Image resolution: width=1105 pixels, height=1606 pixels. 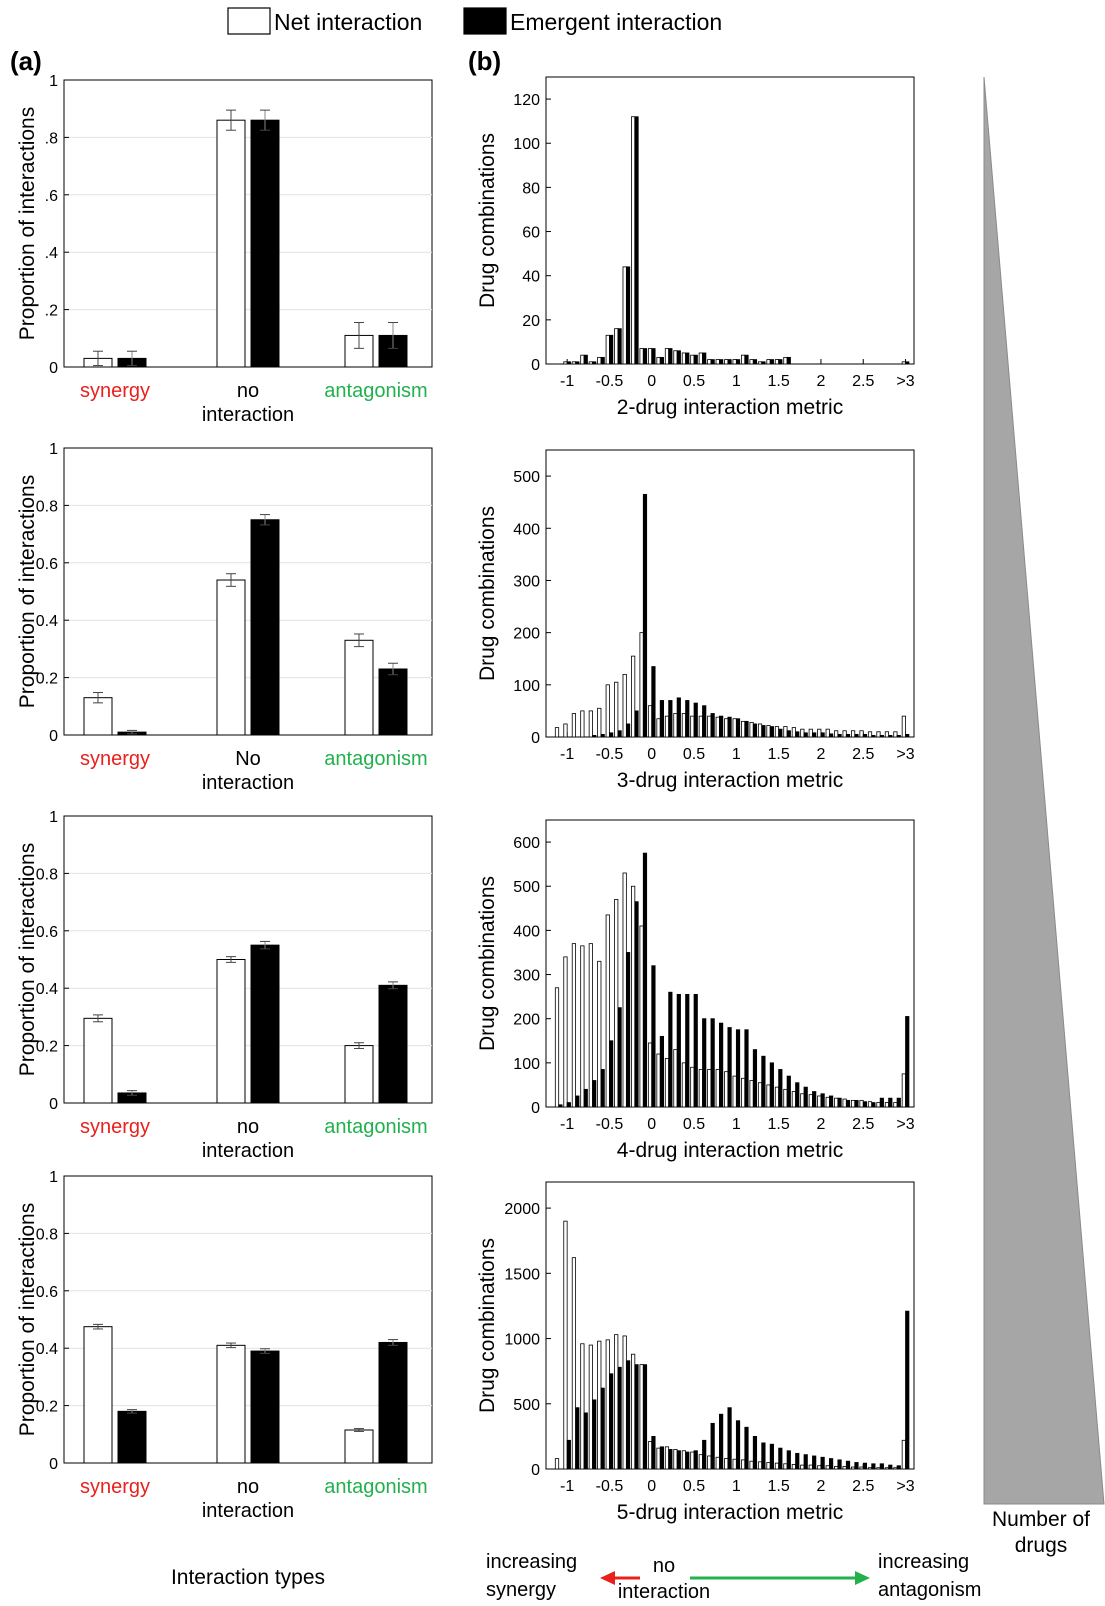 What do you see at coordinates (249, 21) in the screenshot?
I see `legend-swatch-net` at bounding box center [249, 21].